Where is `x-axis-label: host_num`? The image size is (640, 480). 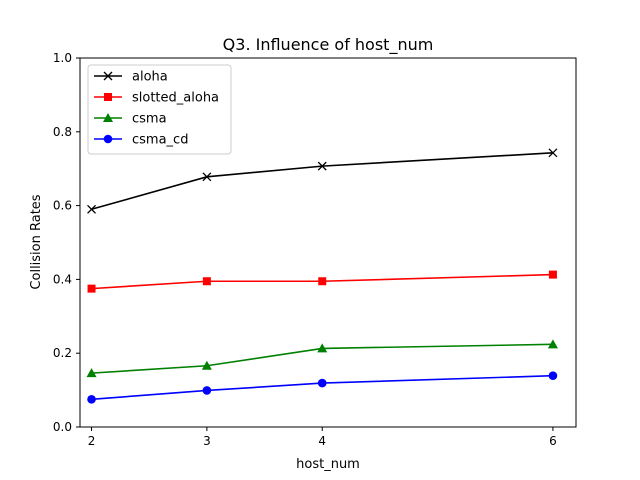
x-axis-label: host_num is located at coordinates (328, 464).